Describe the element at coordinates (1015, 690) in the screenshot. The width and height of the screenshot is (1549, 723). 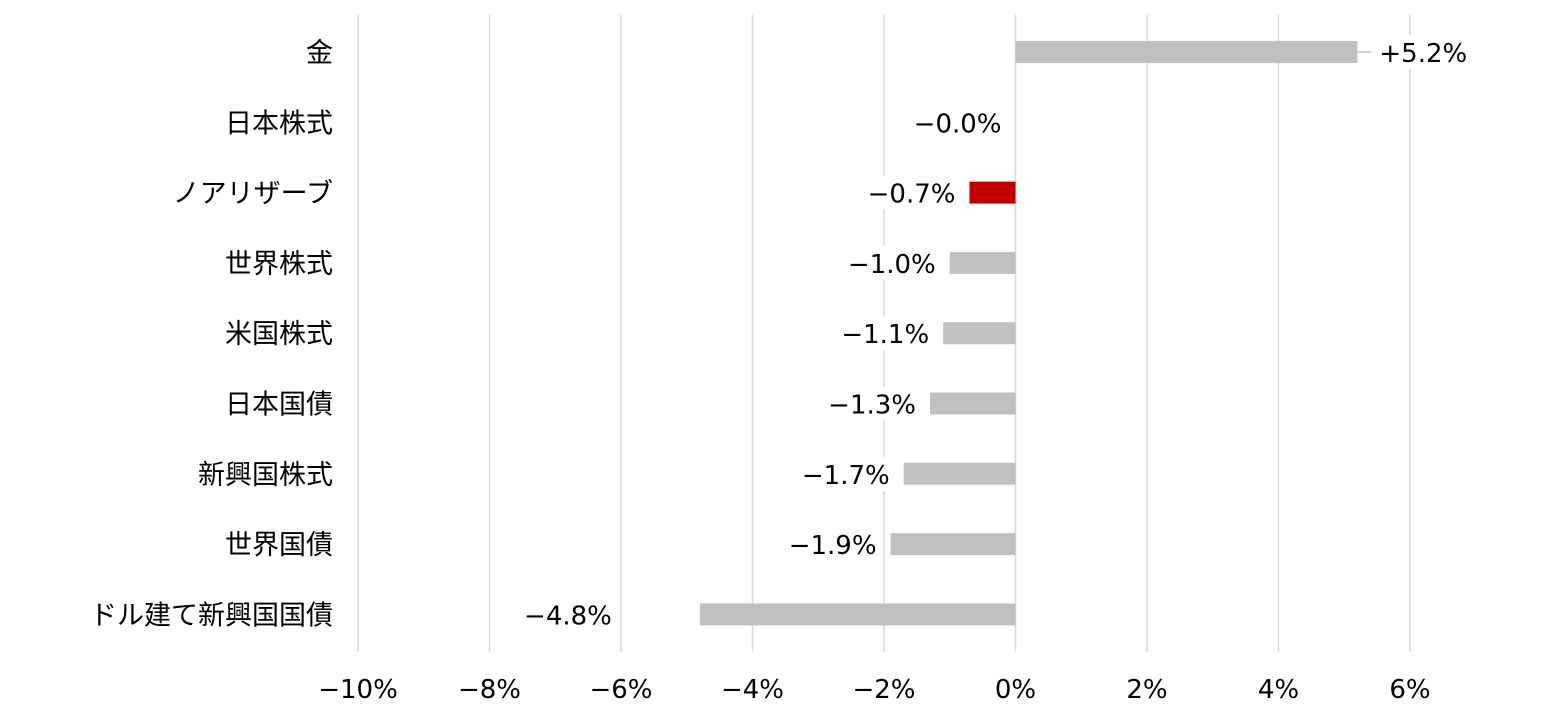
I see `x-tick-label: 0%` at that location.